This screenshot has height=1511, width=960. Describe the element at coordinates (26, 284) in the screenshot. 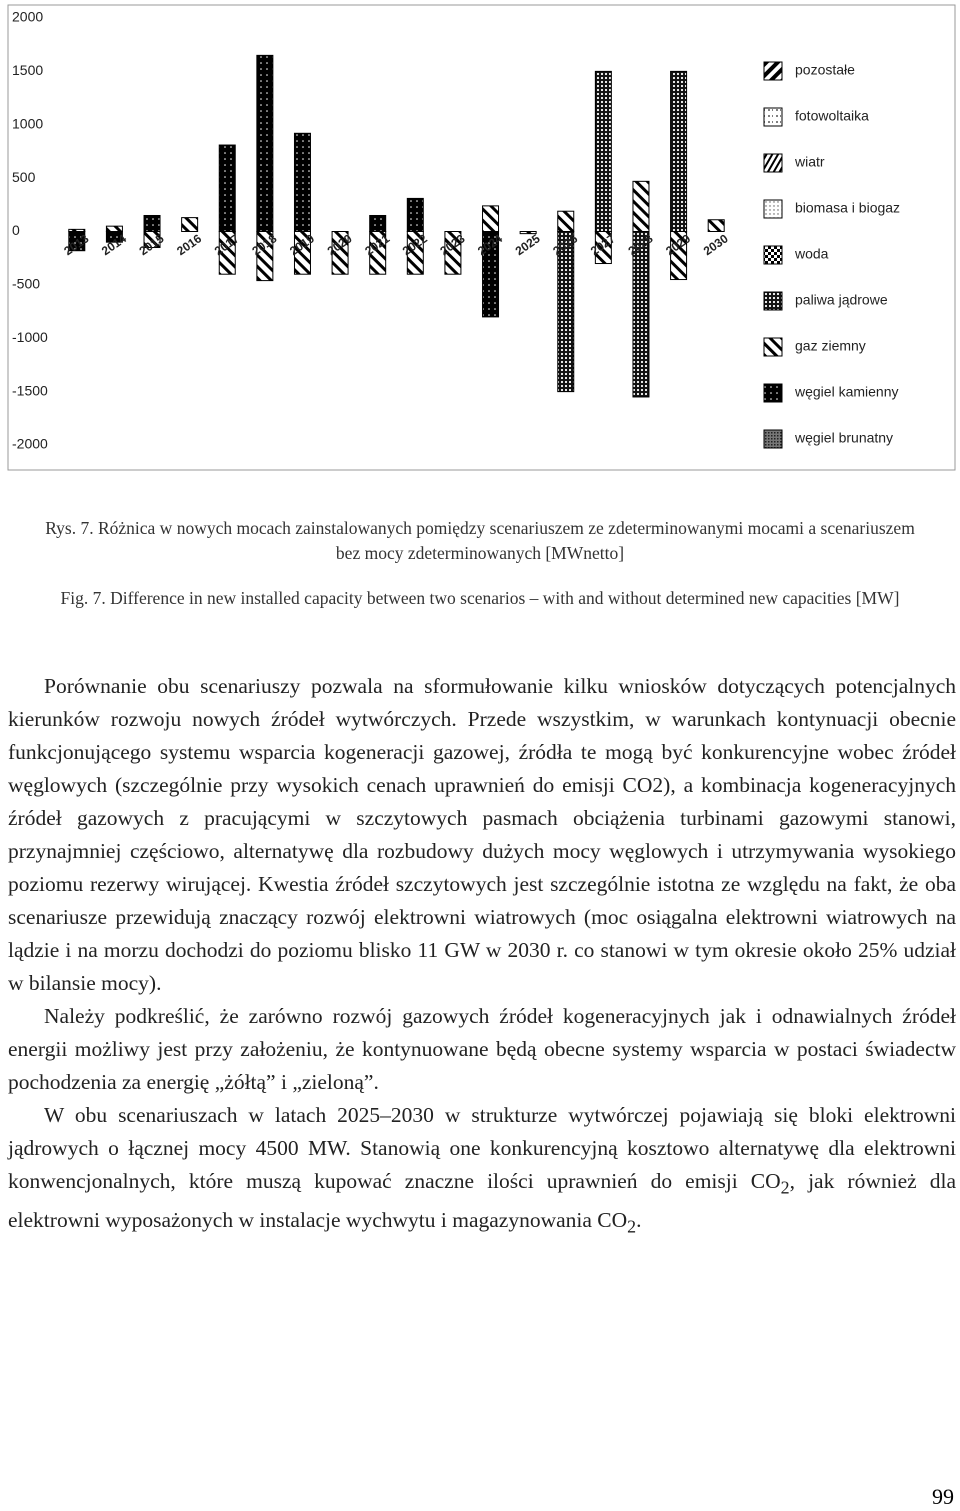

I see `y-tick-label: -500` at that location.